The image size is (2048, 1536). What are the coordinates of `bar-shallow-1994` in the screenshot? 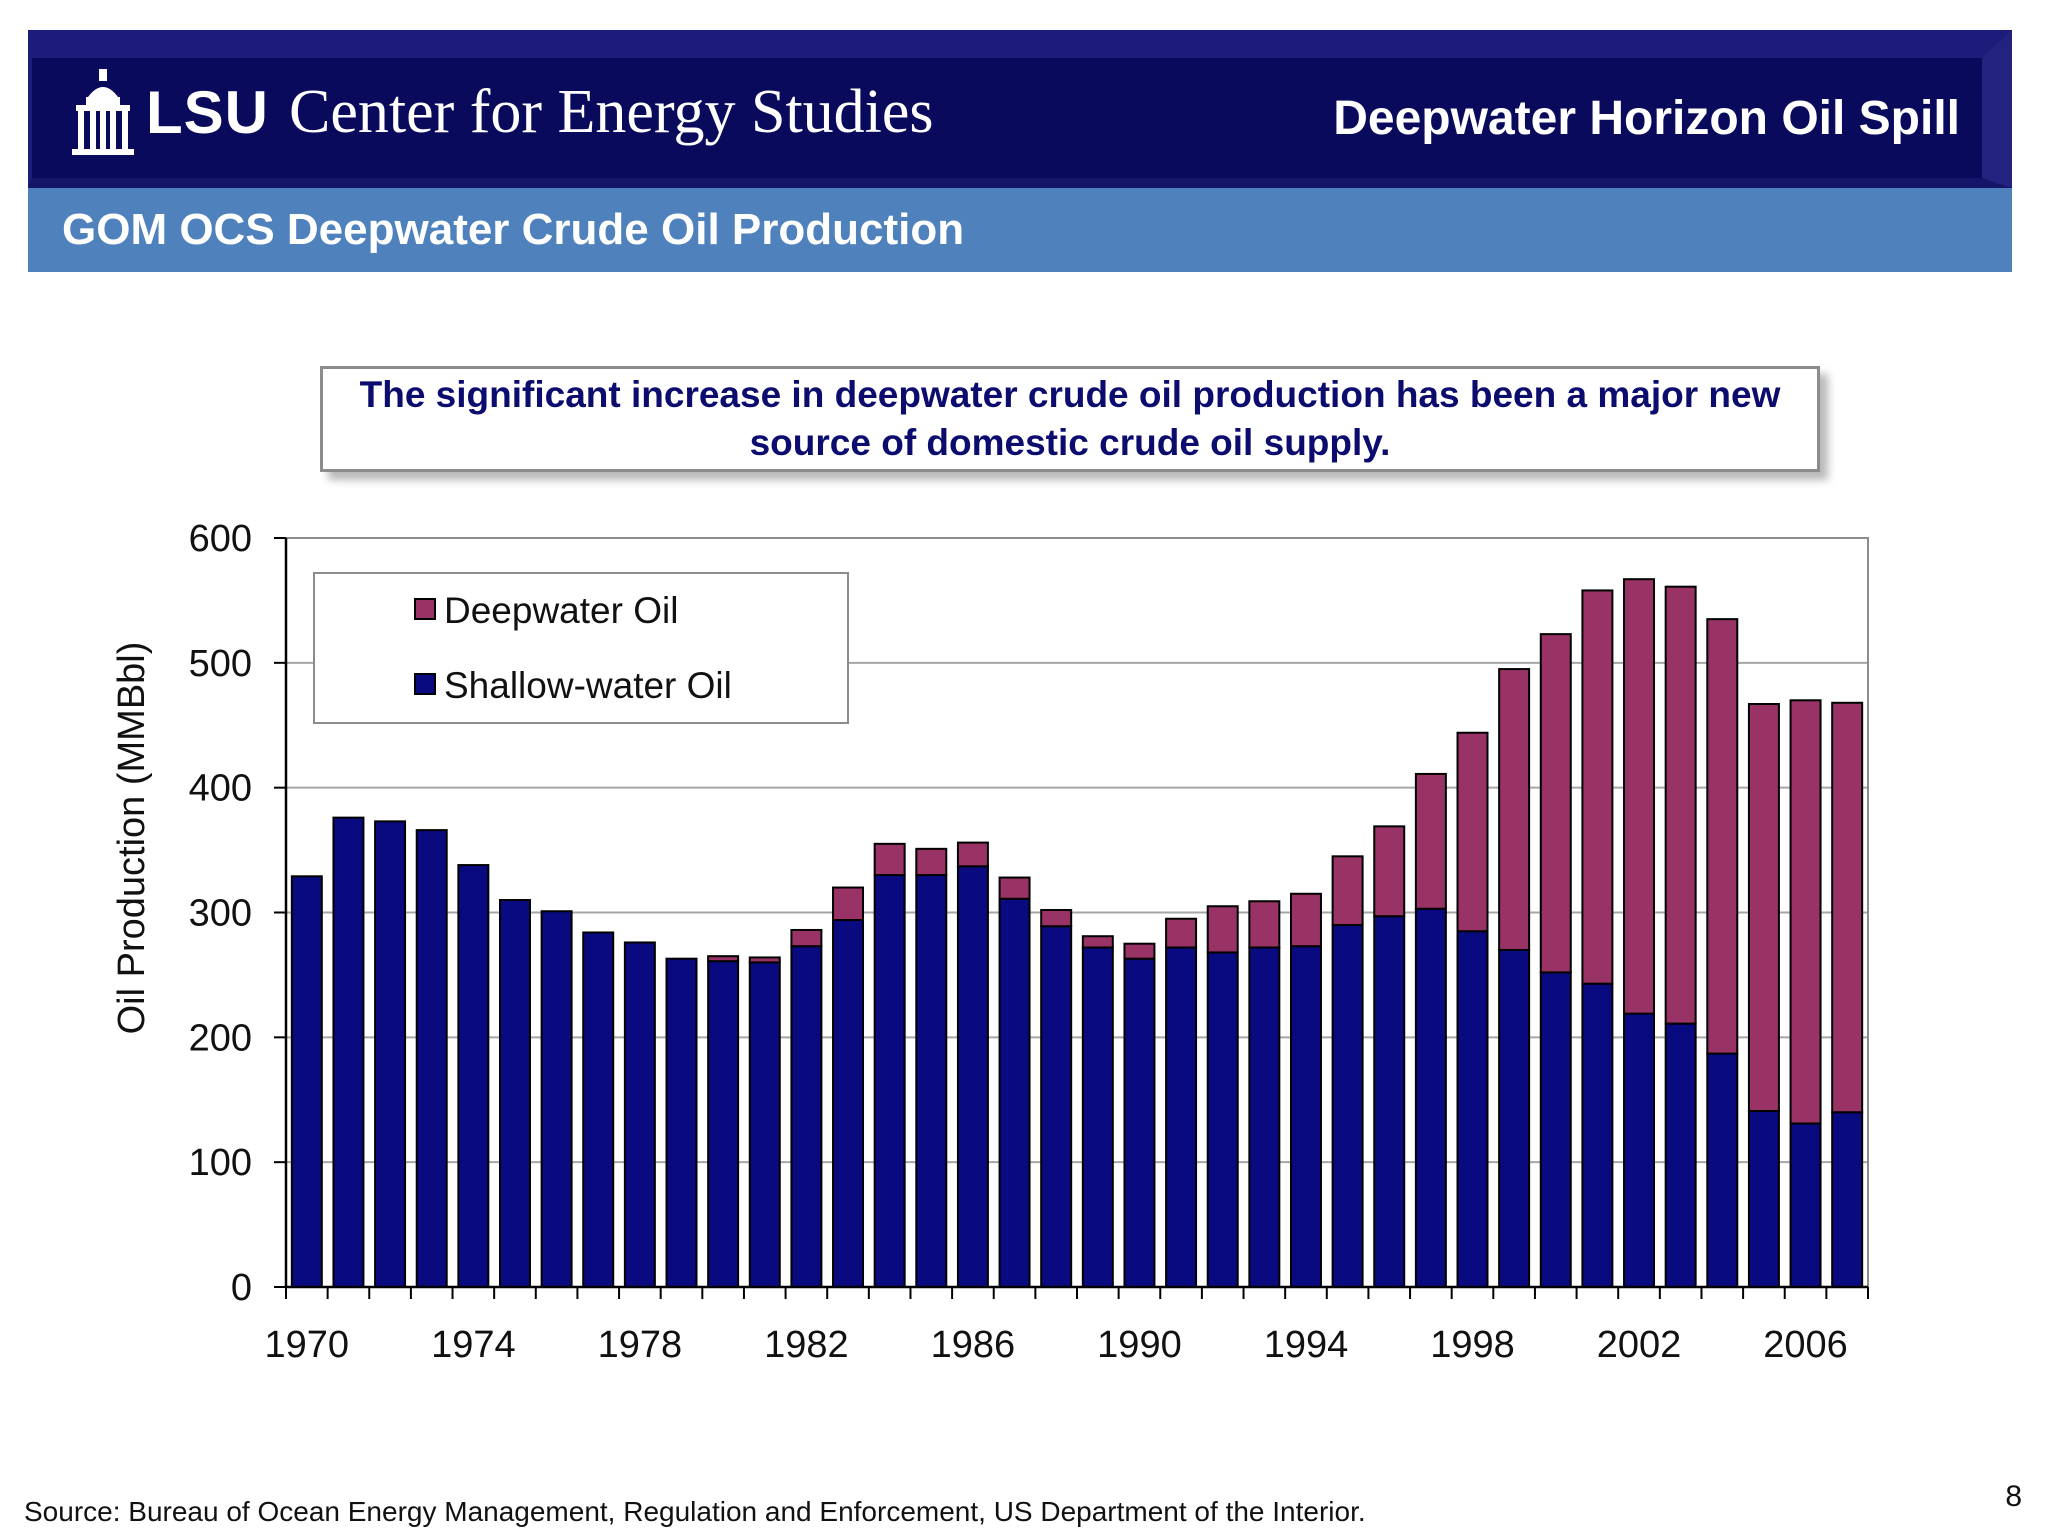 It's located at (1305, 1117).